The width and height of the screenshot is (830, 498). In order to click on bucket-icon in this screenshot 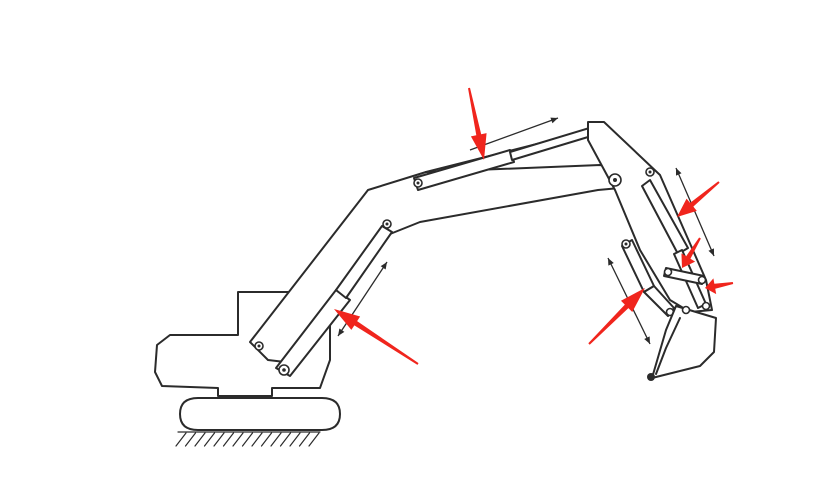, I will do `click(682, 343)`.